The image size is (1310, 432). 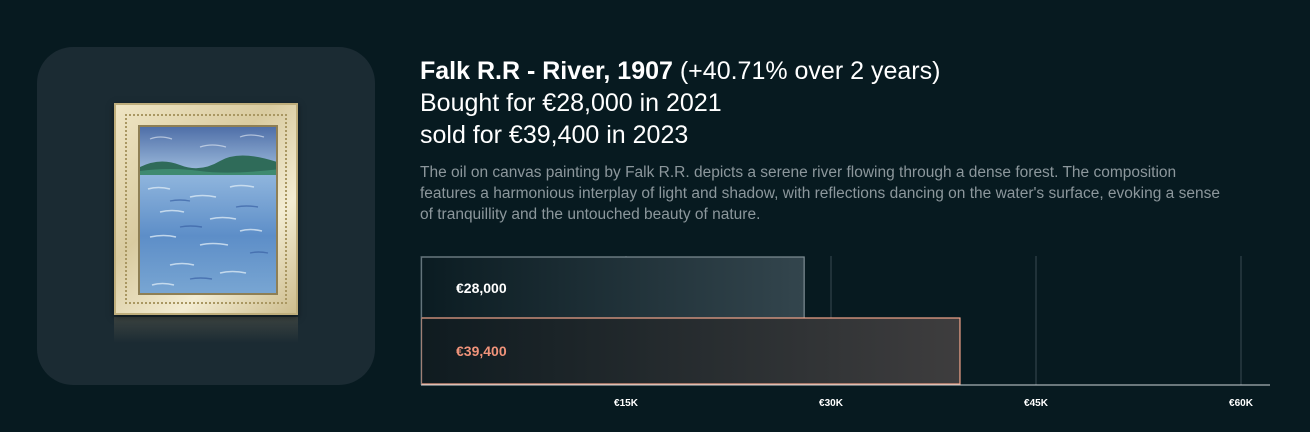 What do you see at coordinates (554, 135) in the screenshot?
I see `sold-text: sold for €39,400 in 2023` at bounding box center [554, 135].